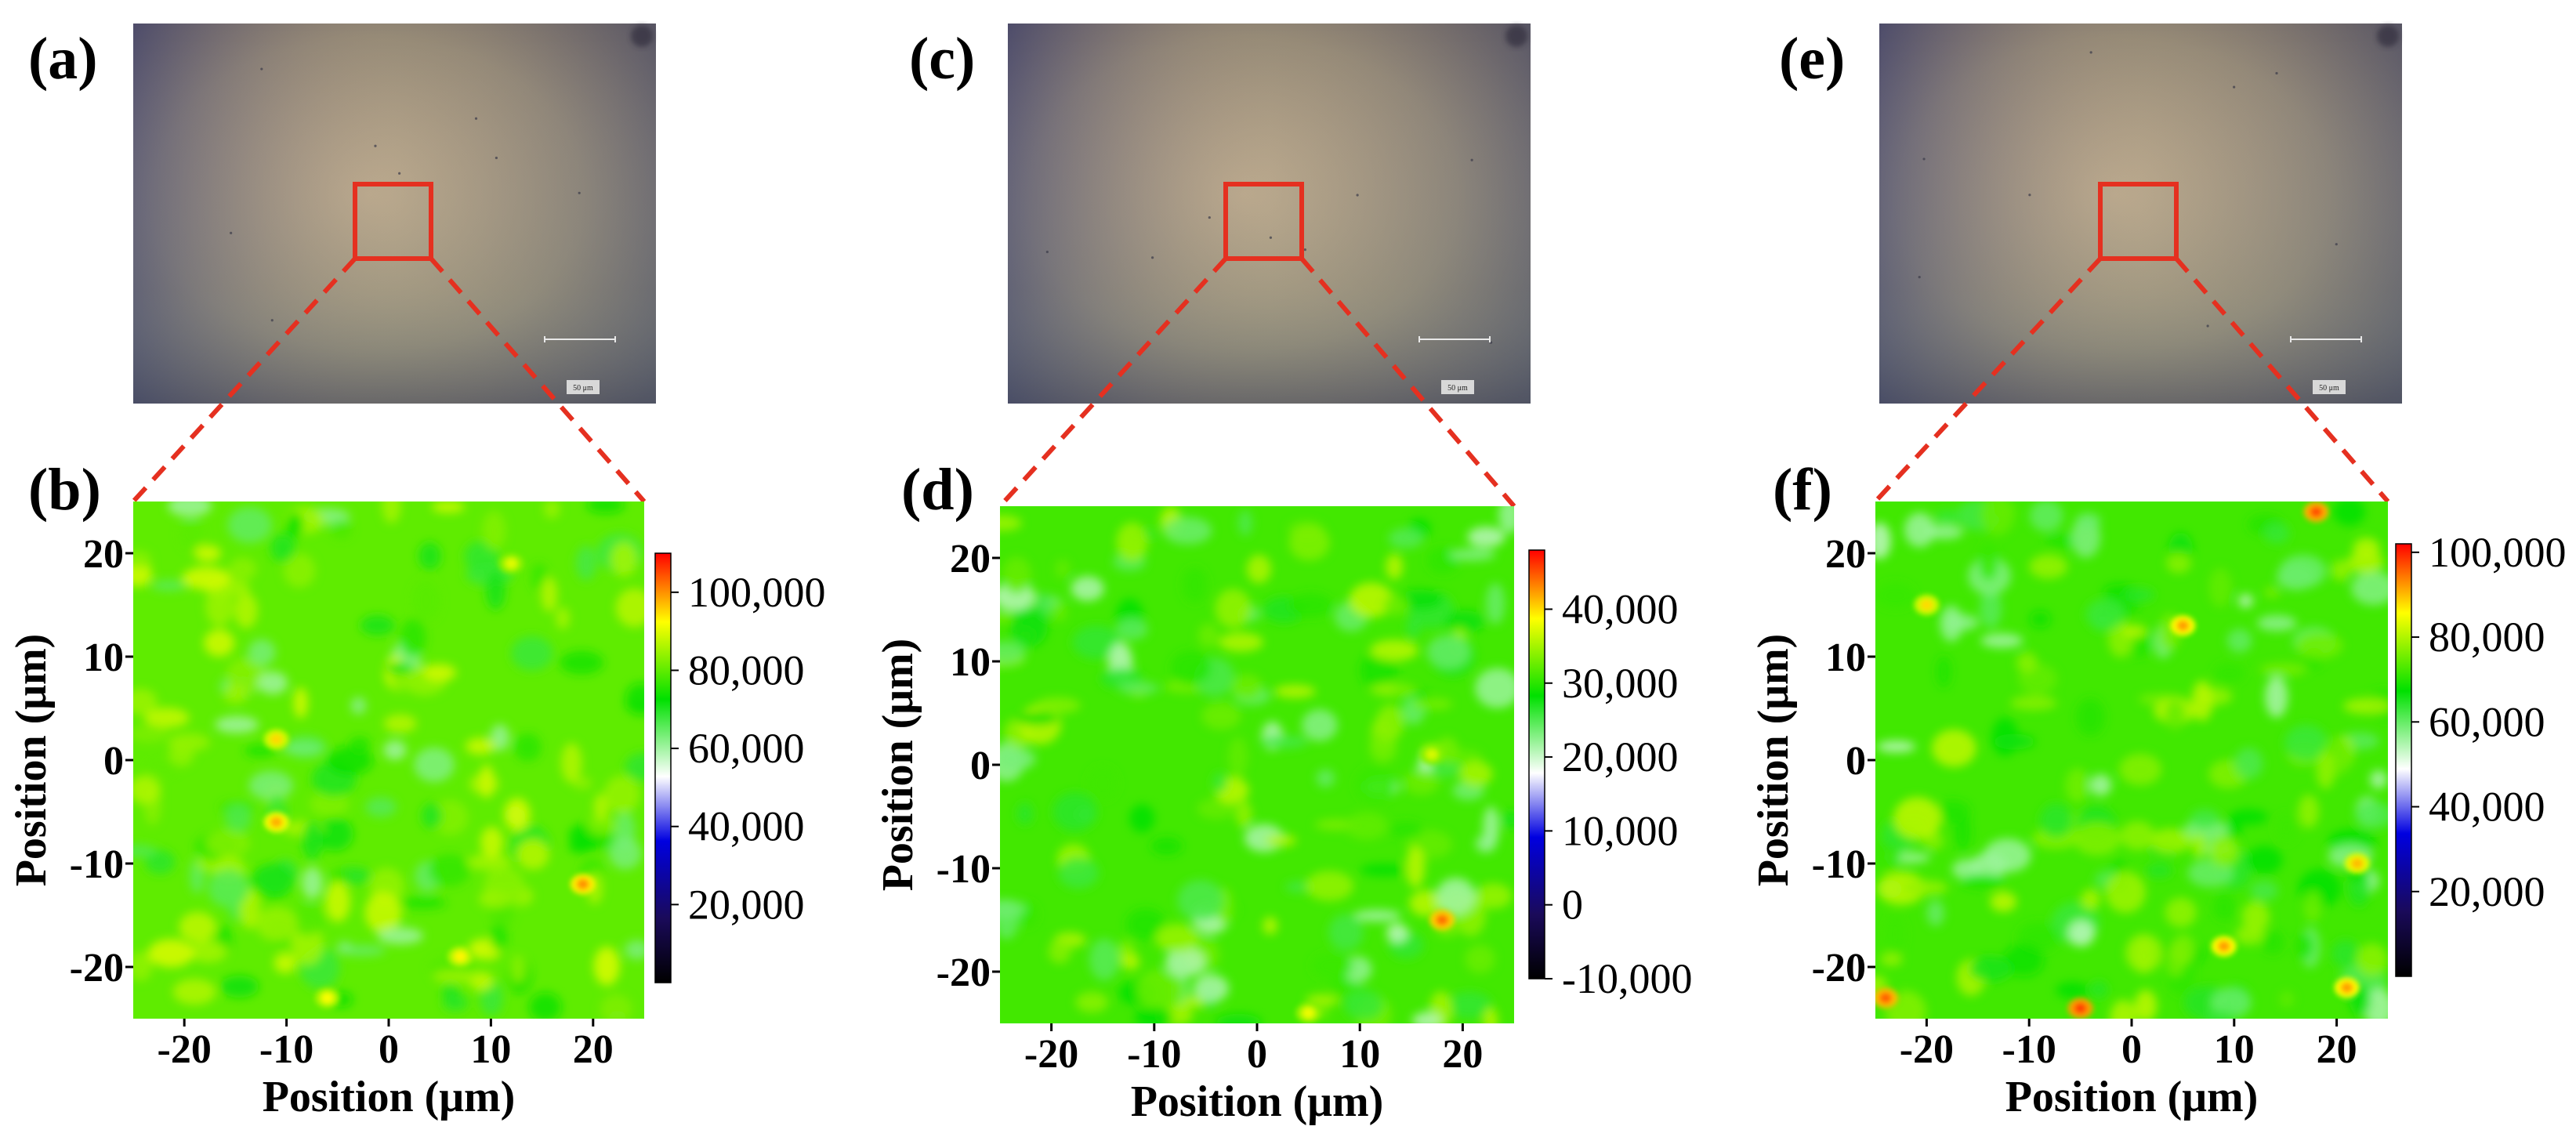  Describe the element at coordinates (1620, 756) in the screenshot. I see `colorbar-tick-label: 20,000` at that location.